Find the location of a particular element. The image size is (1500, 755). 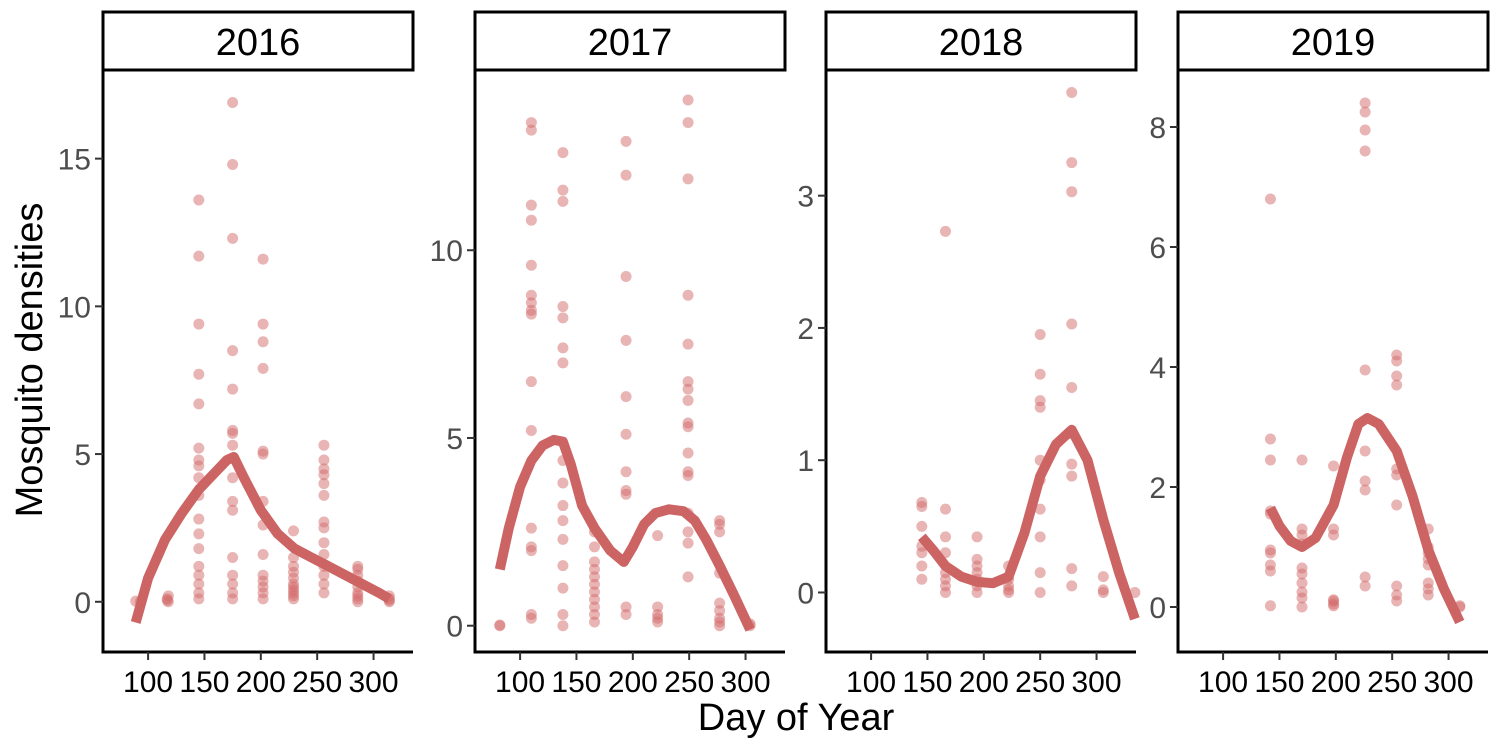

y-tick-label: 10 is located at coordinates (74, 307).